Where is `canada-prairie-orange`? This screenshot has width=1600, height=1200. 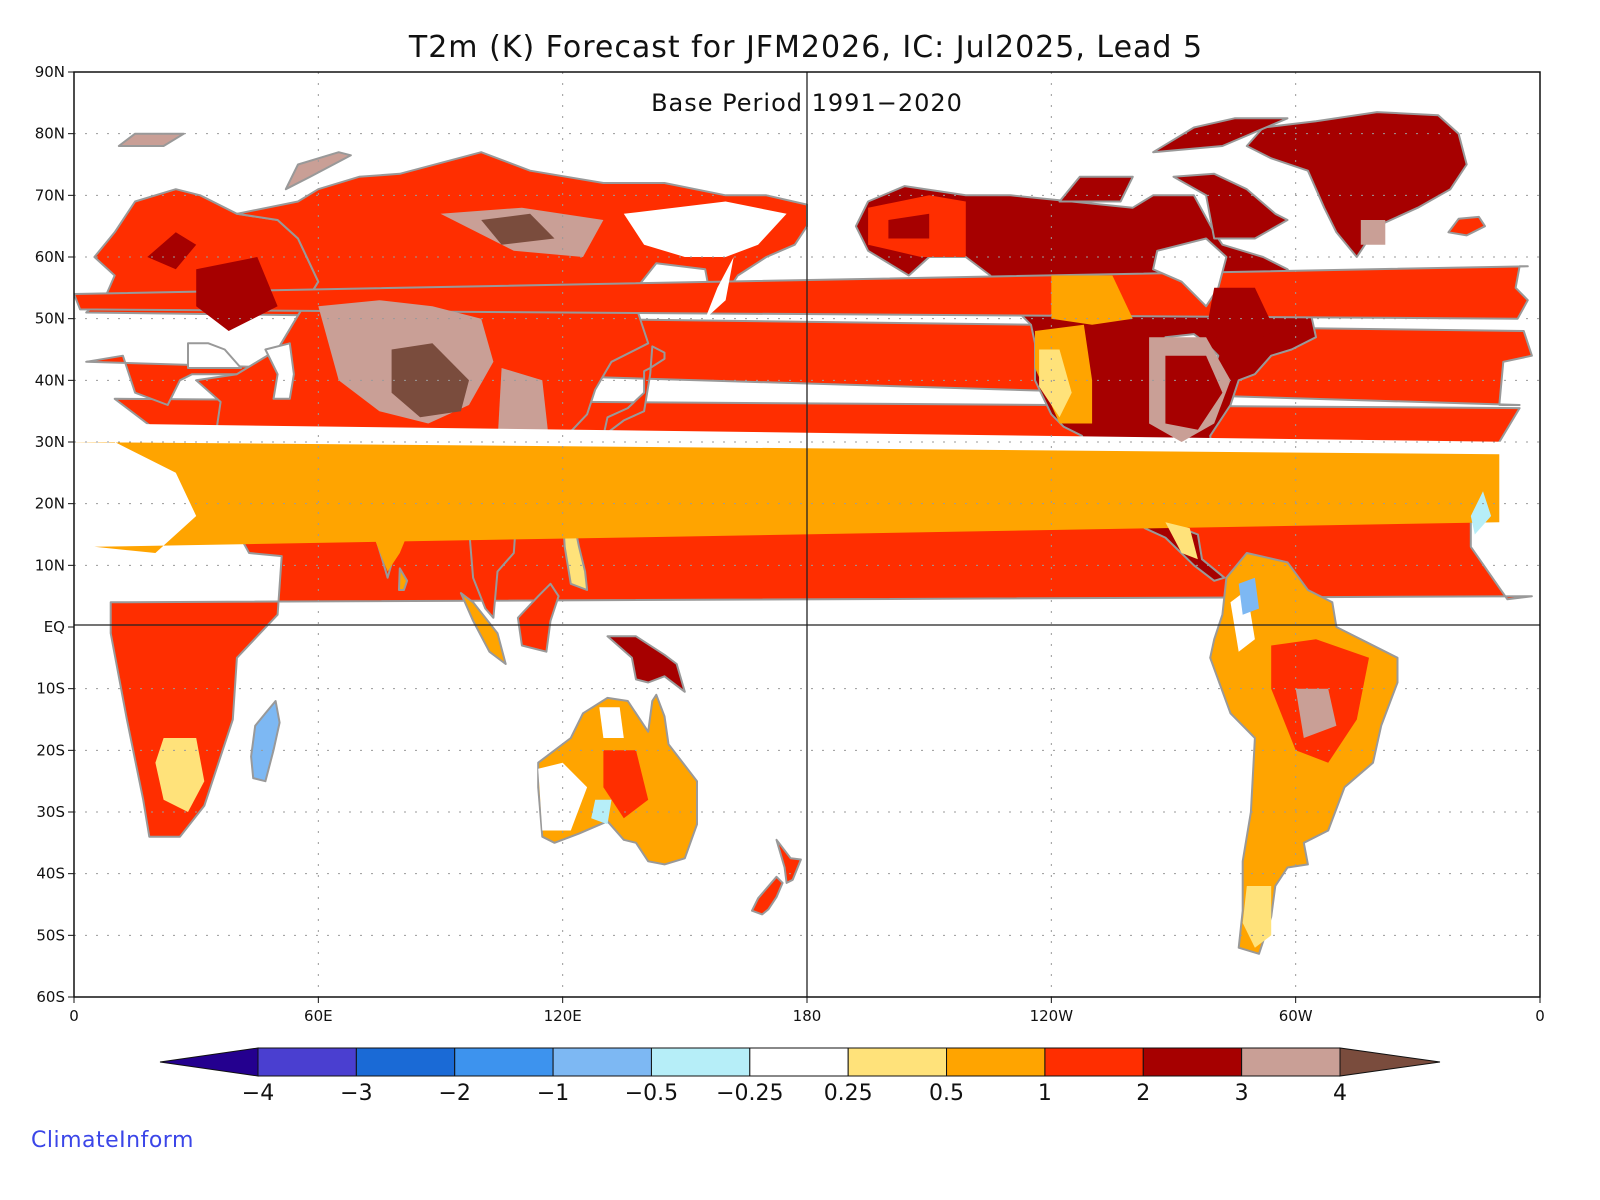
canada-prairie-orange is located at coordinates (1092, 300).